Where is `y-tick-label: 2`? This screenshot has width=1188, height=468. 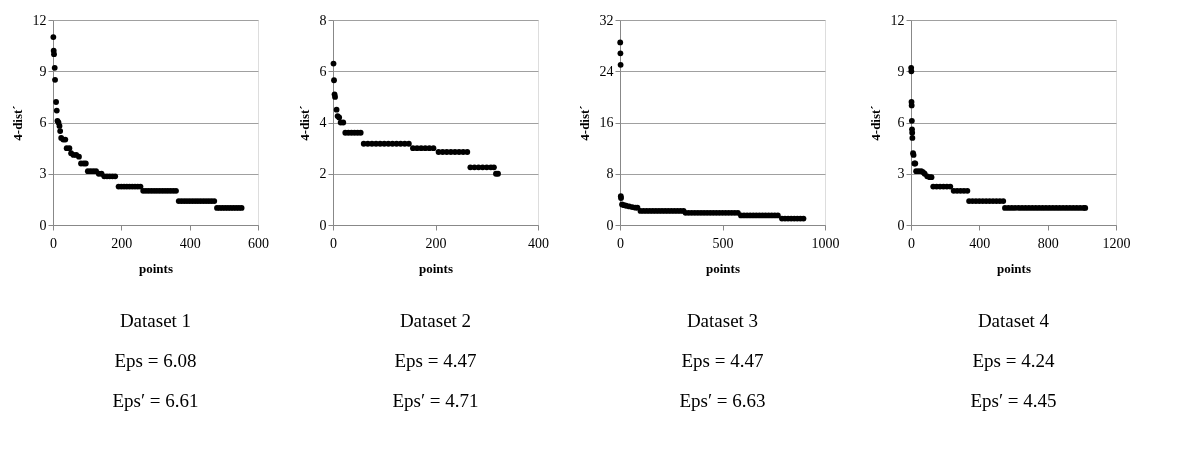 y-tick-label: 2 is located at coordinates (323, 174).